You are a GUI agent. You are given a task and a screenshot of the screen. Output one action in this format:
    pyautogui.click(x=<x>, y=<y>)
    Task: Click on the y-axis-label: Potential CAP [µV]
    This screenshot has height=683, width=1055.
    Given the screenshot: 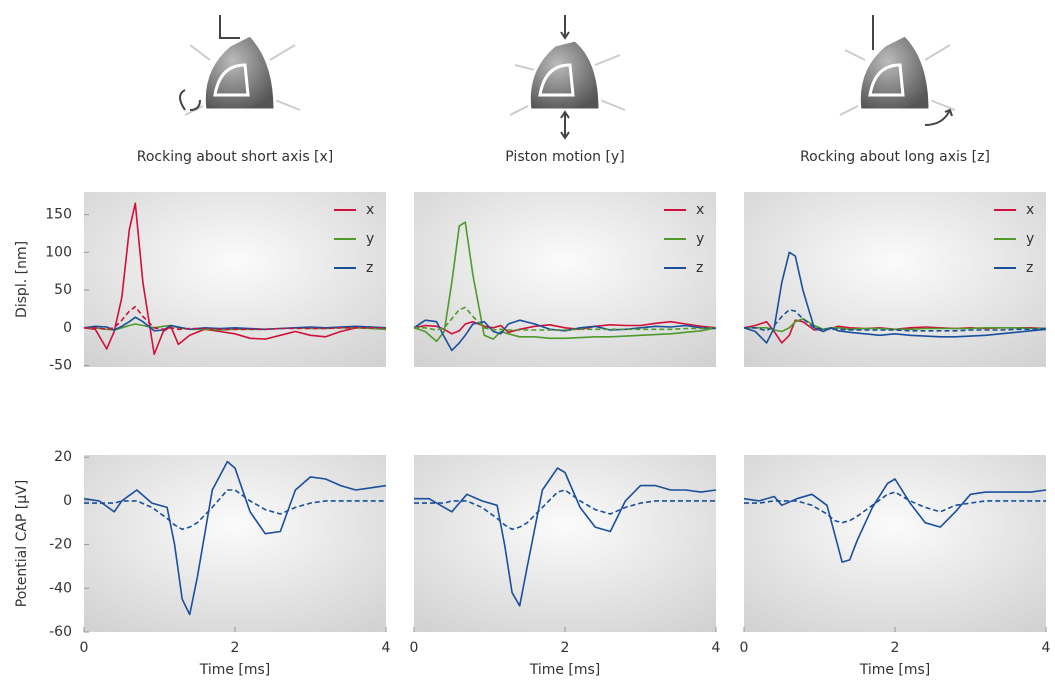 What is the action you would take?
    pyautogui.click(x=22, y=543)
    